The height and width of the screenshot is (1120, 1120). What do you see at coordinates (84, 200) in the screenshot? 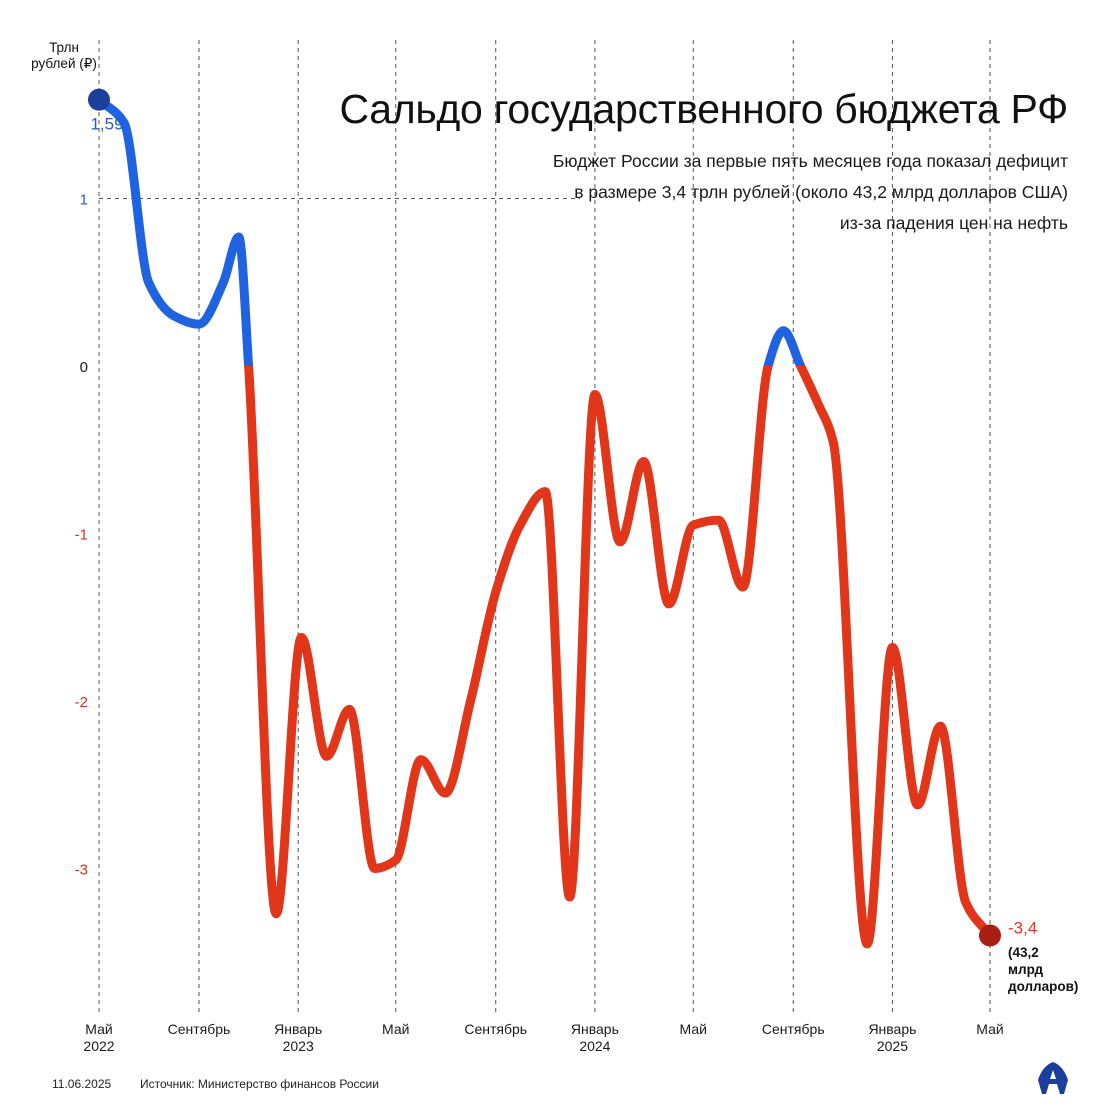
I see `y-tick-label: 1` at bounding box center [84, 200].